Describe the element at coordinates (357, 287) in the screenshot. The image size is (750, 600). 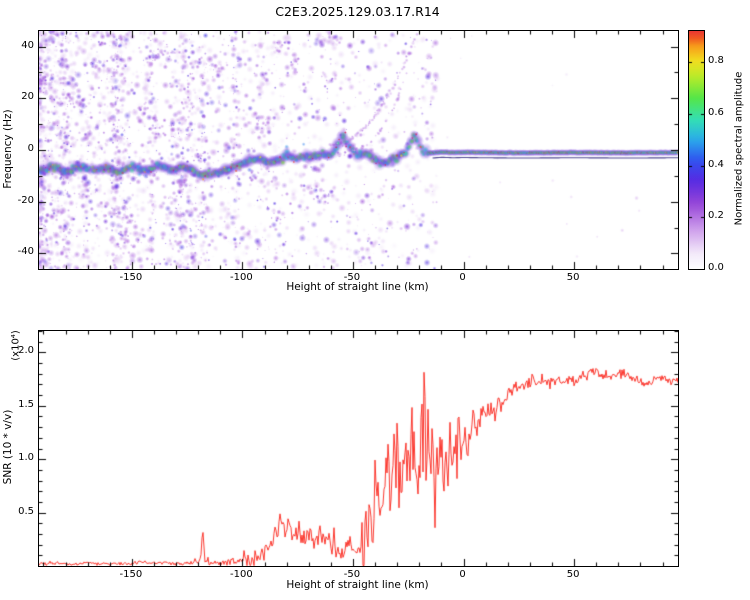
I see `height-axis-label-top: Height of straight line (km)` at that location.